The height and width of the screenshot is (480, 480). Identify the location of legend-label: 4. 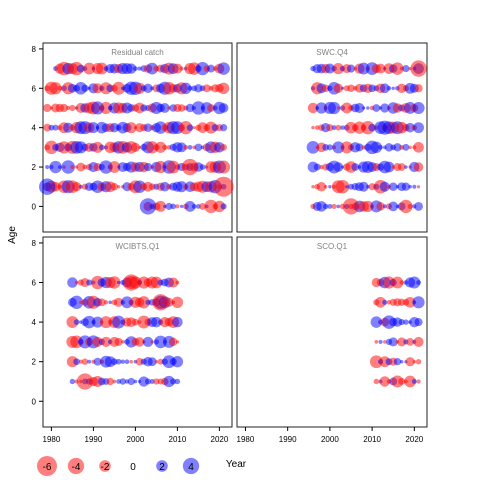
(191, 467).